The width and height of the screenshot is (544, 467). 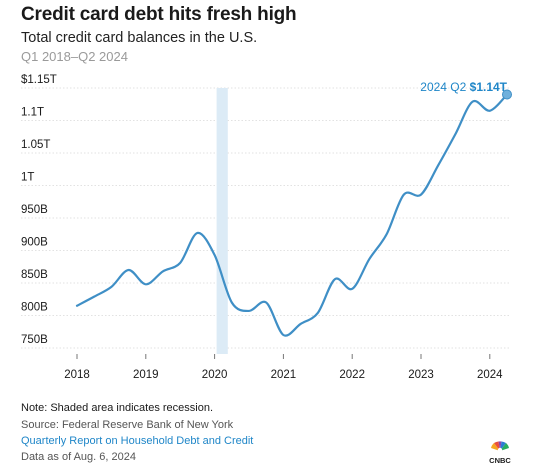 I want to click on chart-title: Credit card debt hits fresh high, so click(x=159, y=14).